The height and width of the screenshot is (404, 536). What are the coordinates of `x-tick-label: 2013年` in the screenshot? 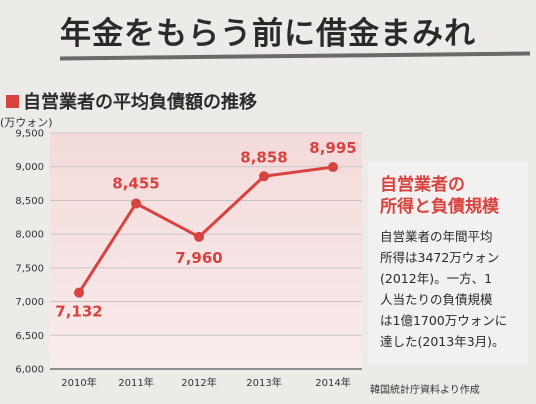 It's located at (263, 382).